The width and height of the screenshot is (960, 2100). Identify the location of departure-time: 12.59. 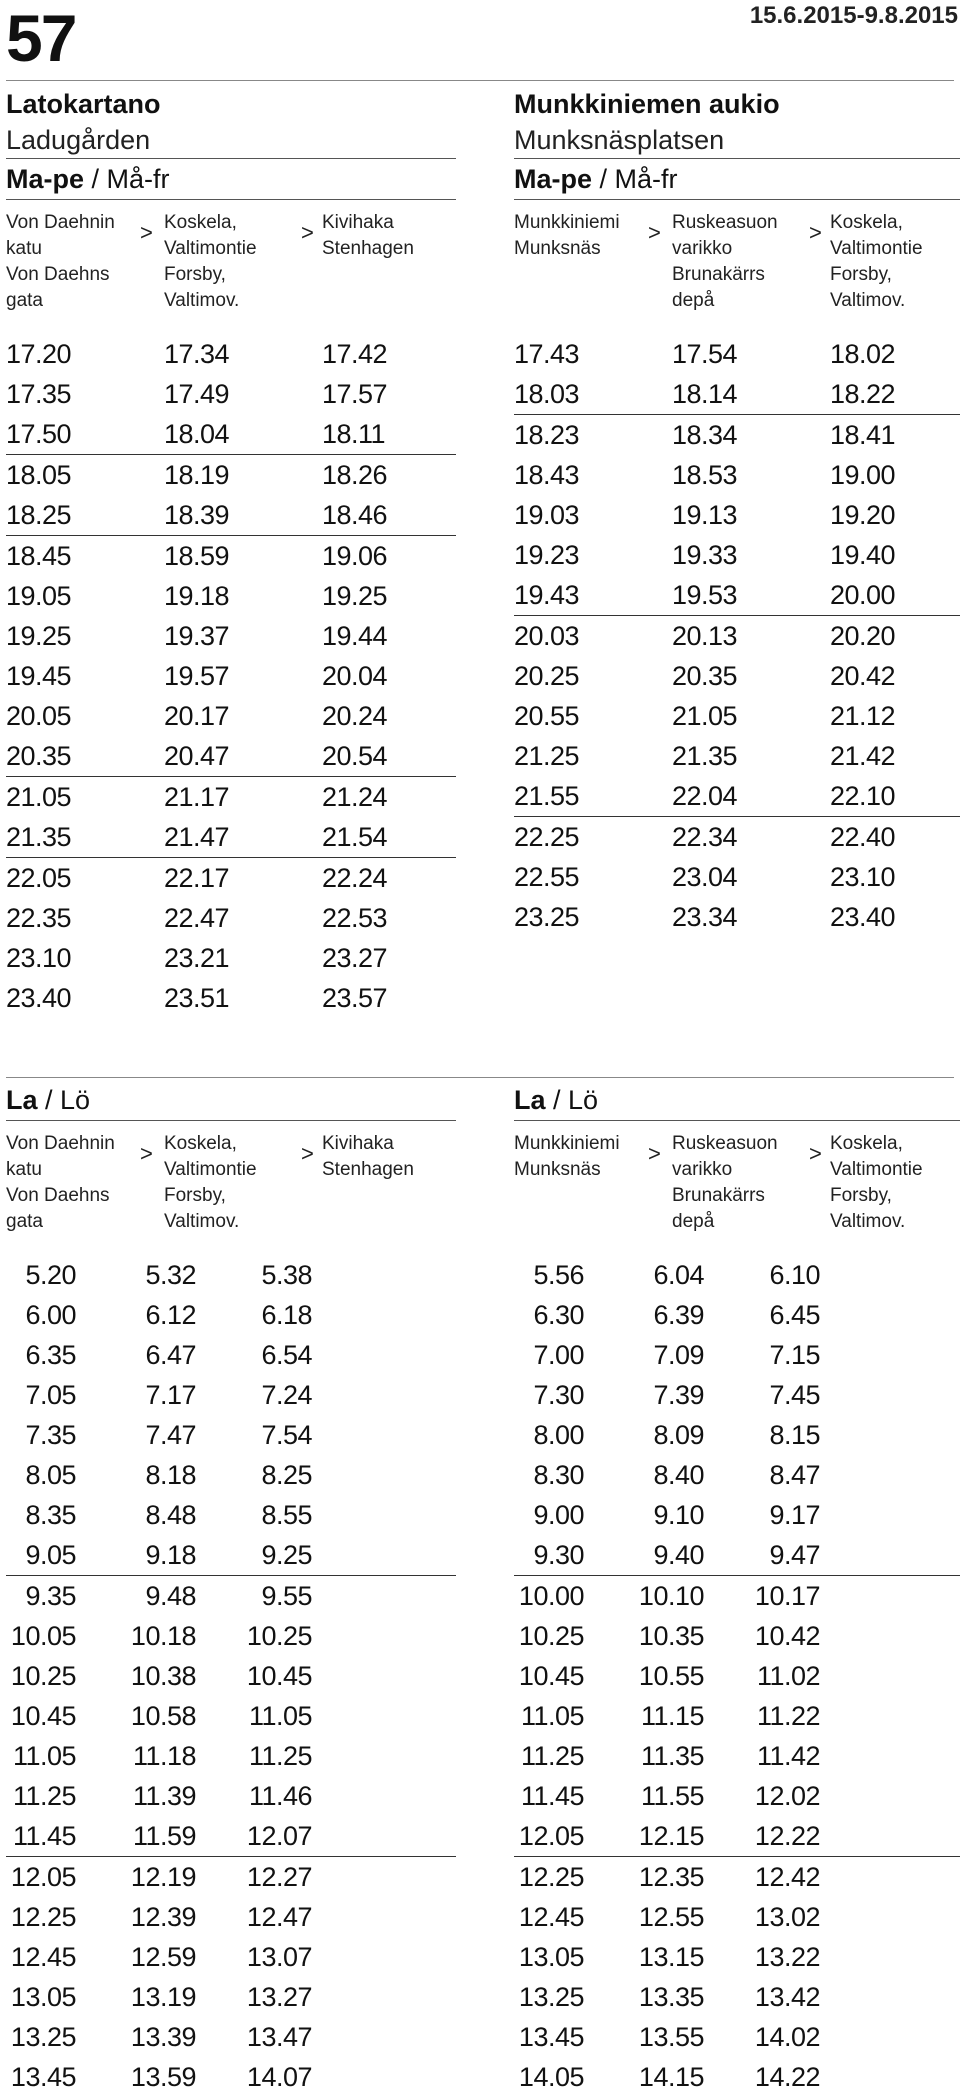
(163, 1957).